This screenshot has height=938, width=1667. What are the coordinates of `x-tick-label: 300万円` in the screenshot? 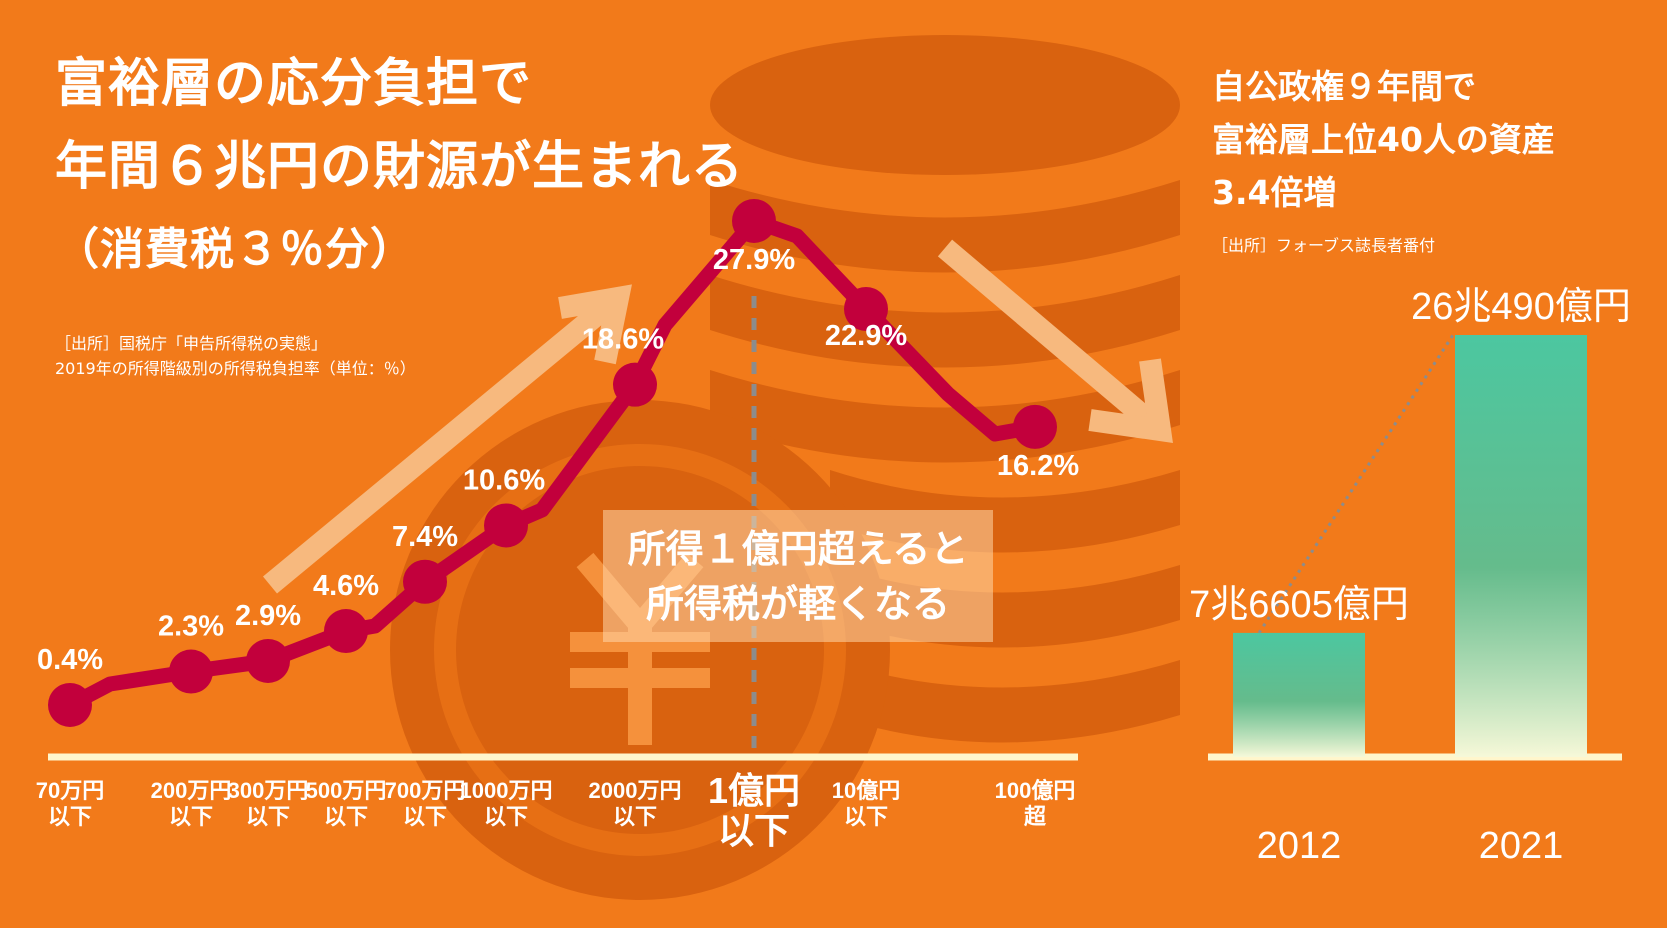 It's located at (268, 790).